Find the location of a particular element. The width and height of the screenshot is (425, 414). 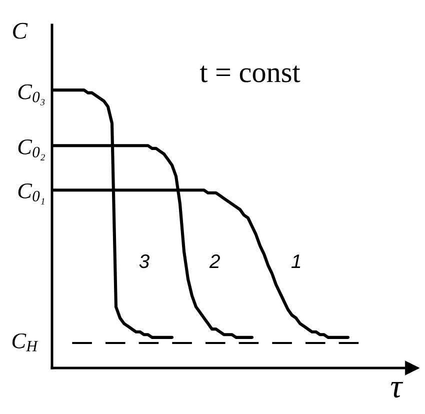

ref-line-label: C$_{H}$ is located at coordinates (25, 342).